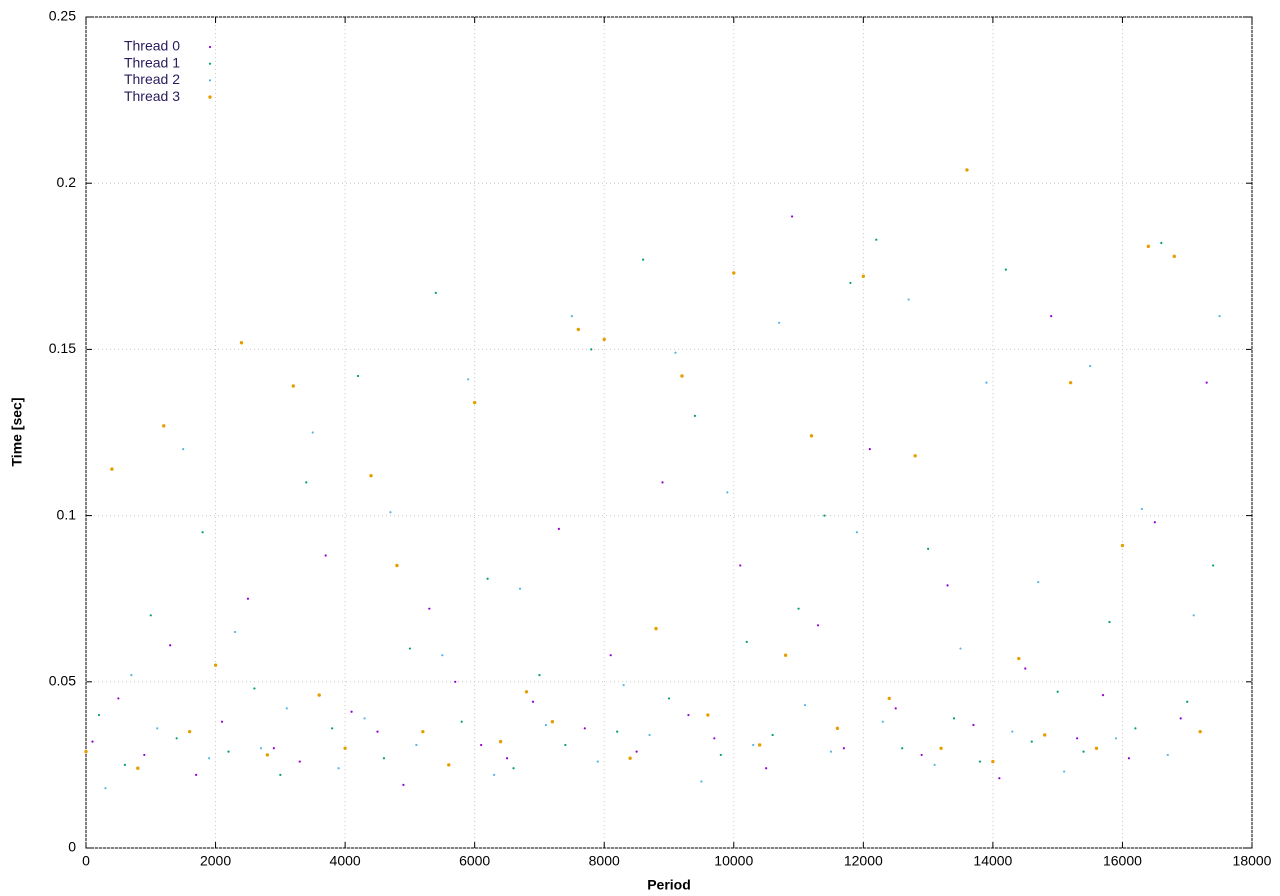  I want to click on legend-label: Thread 0, so click(152, 46).